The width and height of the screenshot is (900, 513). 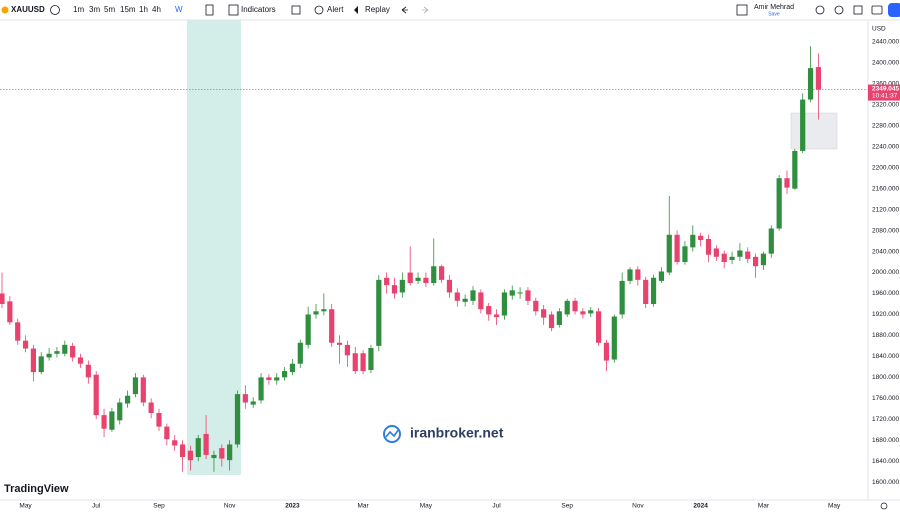 I want to click on interval: 1m, so click(x=78, y=9).